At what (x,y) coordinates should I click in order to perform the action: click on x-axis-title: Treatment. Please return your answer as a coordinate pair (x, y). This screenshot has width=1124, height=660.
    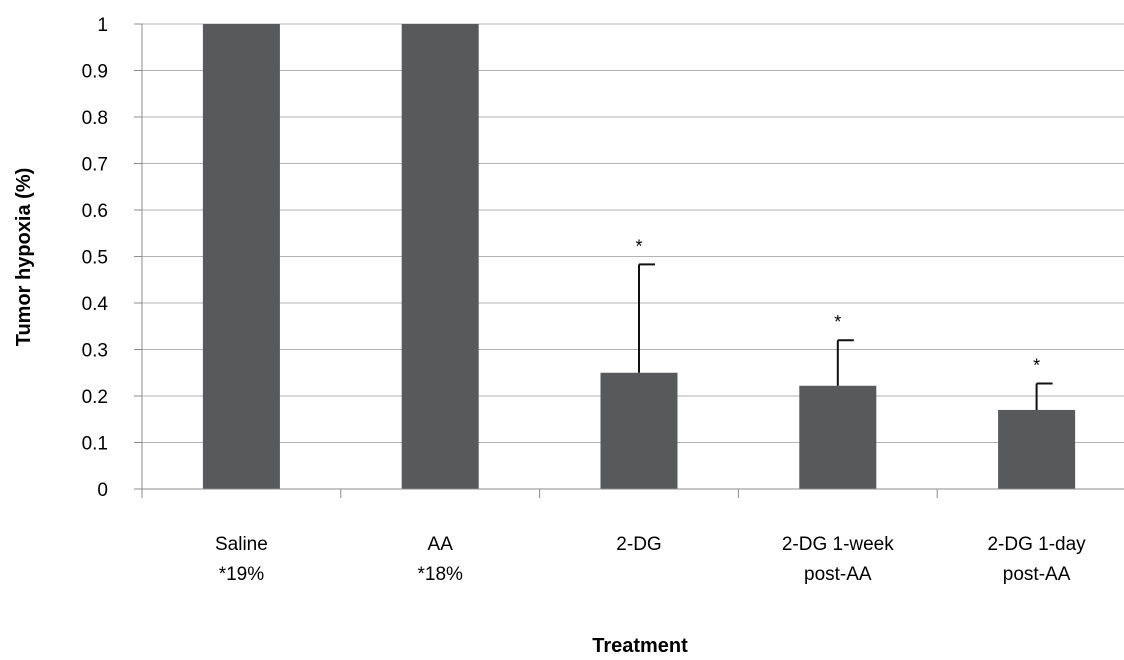
    Looking at the image, I should click on (640, 646).